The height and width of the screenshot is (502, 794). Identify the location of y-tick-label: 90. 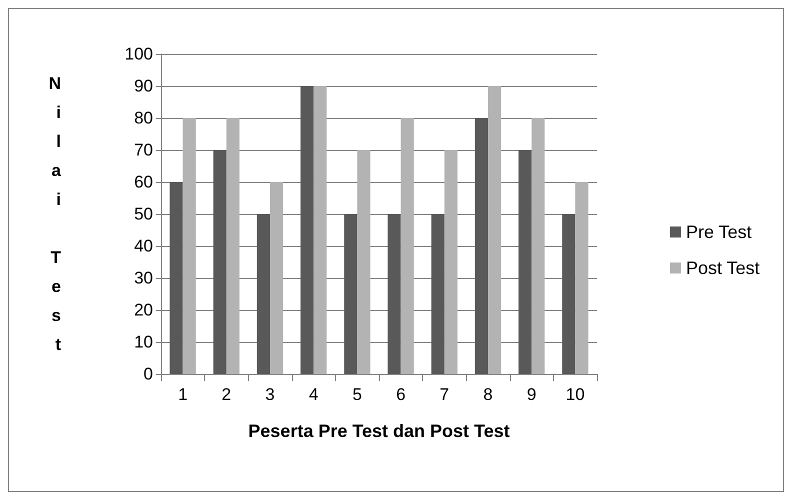
(143, 86).